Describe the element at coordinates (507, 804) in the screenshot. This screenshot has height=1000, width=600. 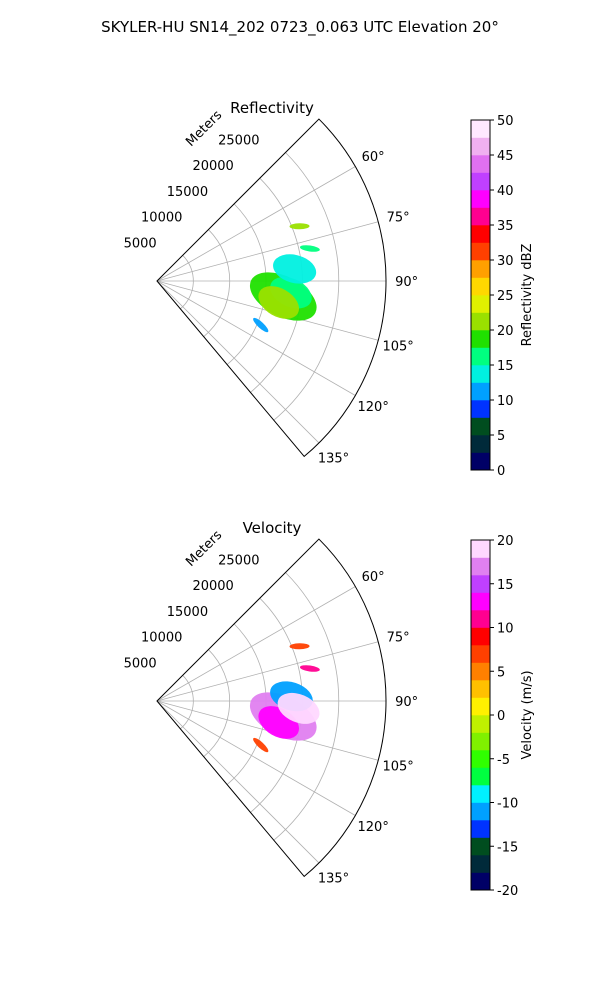
I see `colorbar-tick-label: -10` at that location.